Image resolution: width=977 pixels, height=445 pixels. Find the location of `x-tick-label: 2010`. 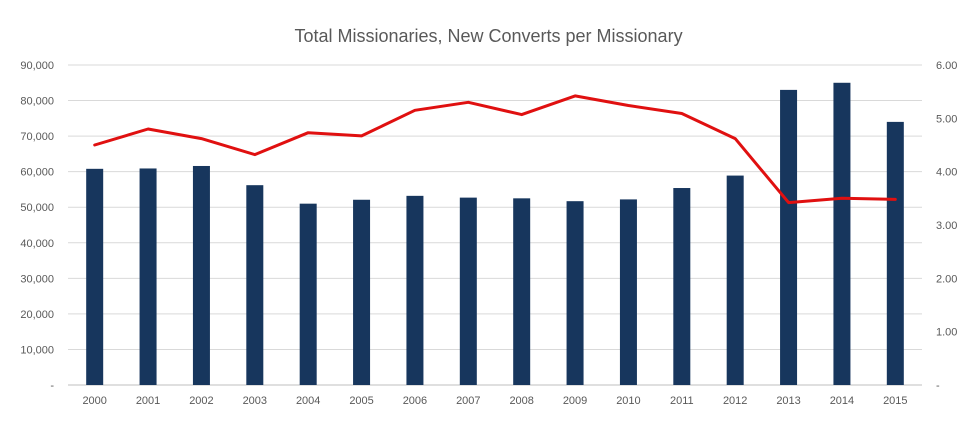

x-tick-label: 2010 is located at coordinates (628, 401).